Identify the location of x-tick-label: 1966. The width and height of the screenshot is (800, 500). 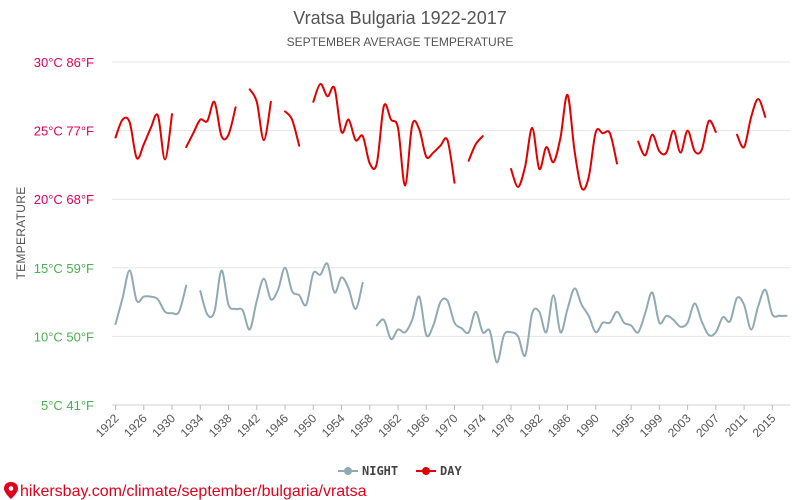
(418, 425).